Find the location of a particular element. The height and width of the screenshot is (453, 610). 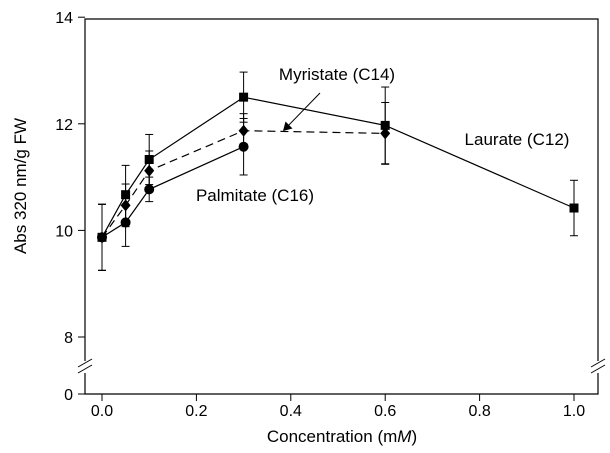

annotation-myristate-arrowhead is located at coordinates (288, 126).